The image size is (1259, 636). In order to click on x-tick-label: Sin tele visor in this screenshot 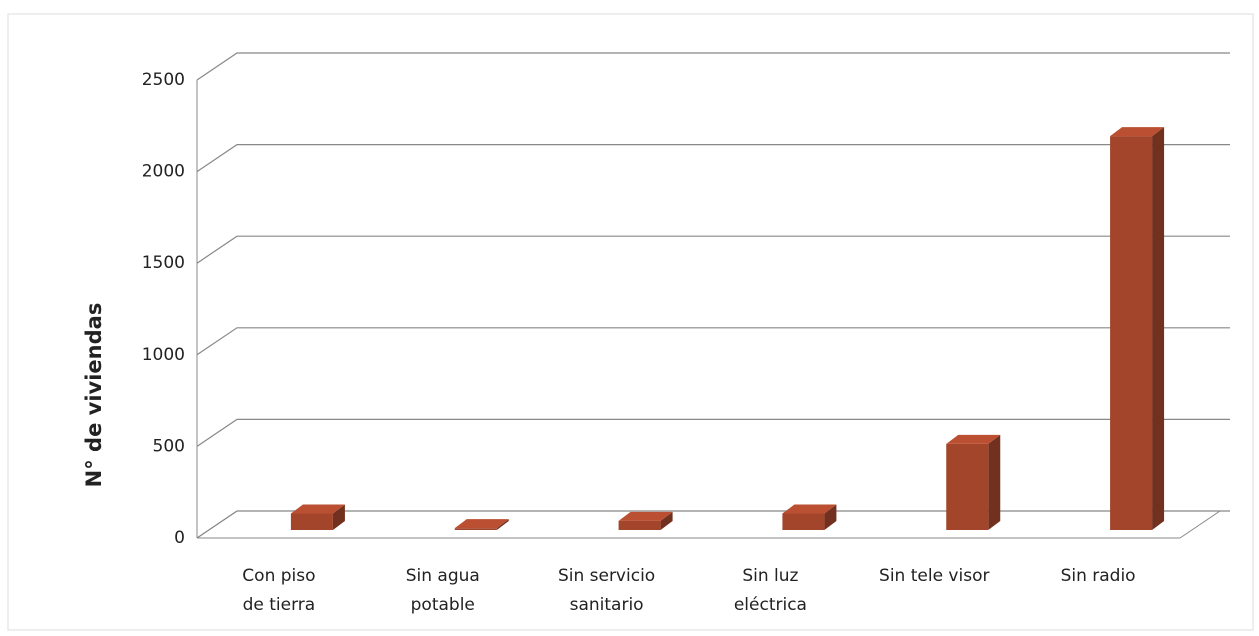, I will do `click(934, 576)`.